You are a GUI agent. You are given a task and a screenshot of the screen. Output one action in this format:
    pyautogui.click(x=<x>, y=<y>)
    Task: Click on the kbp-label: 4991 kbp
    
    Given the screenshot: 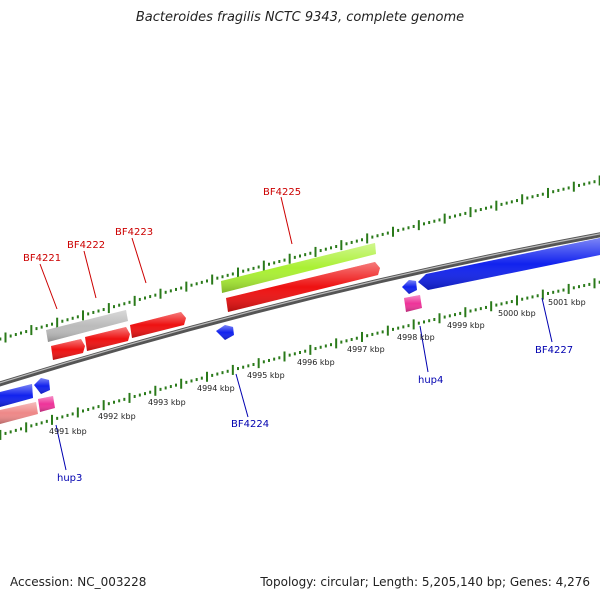 What is the action you would take?
    pyautogui.click(x=68, y=431)
    